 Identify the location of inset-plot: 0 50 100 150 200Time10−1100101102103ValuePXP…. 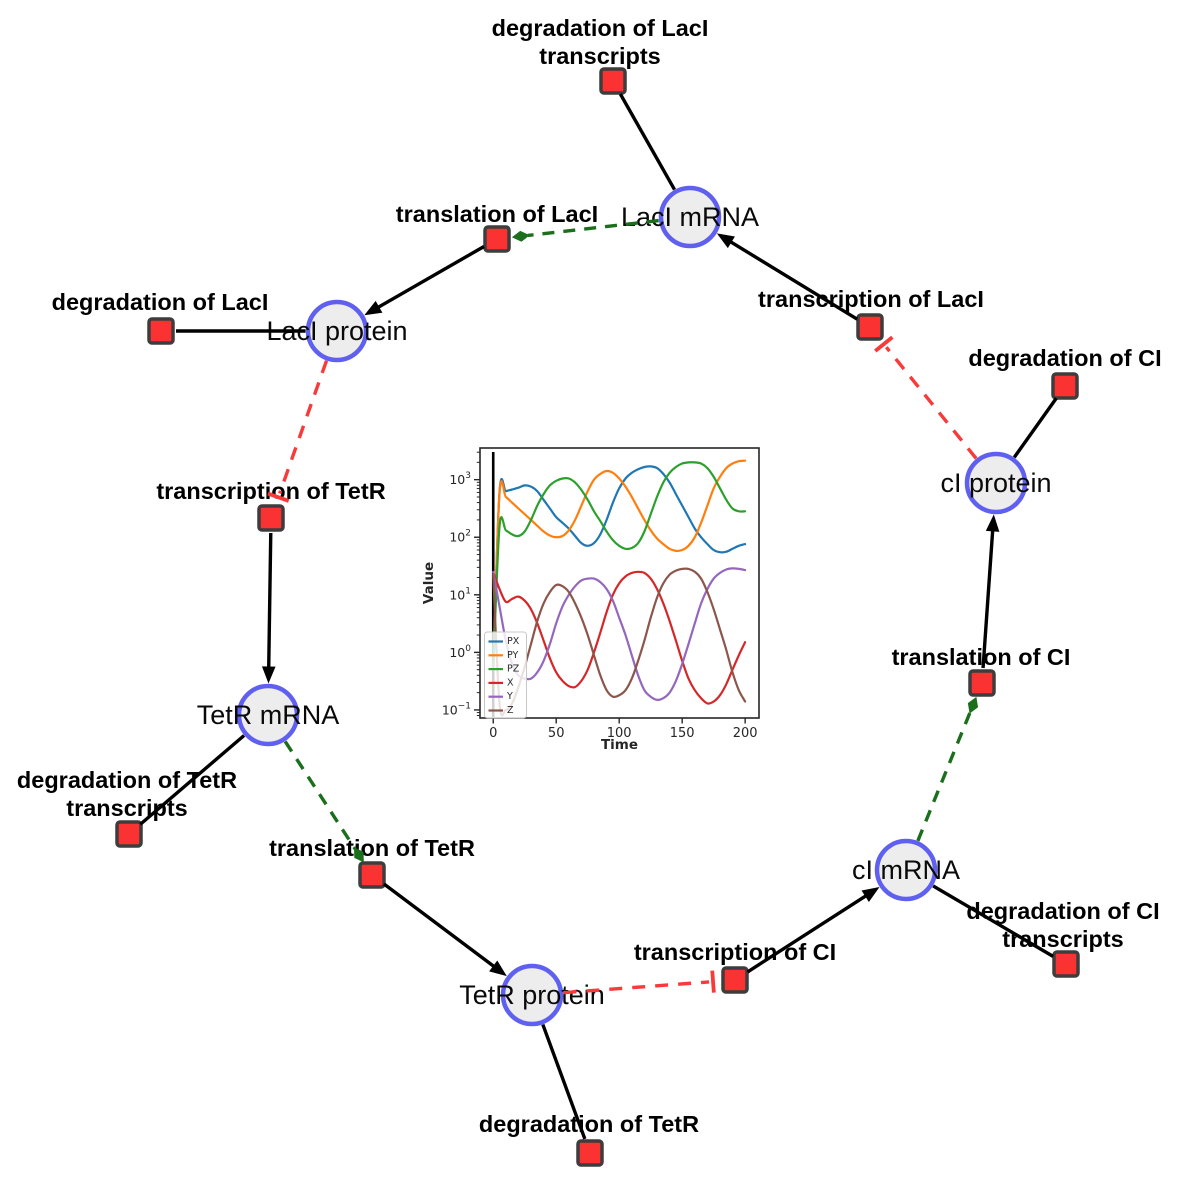
(590, 600).